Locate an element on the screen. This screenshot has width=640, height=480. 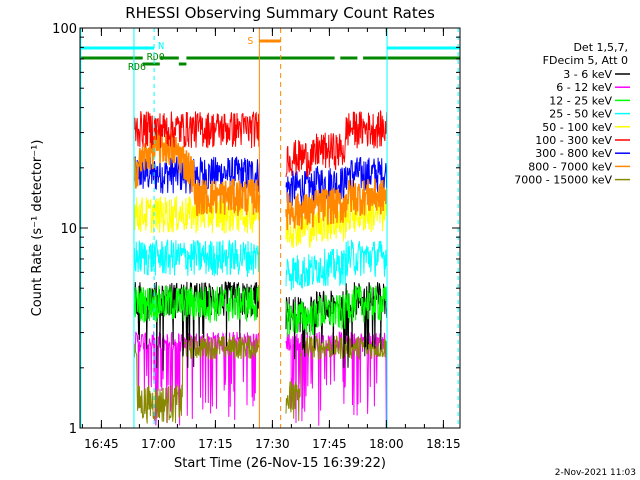
legend-label-12-25-kev: 12 - 25 keV is located at coordinates (580, 100).